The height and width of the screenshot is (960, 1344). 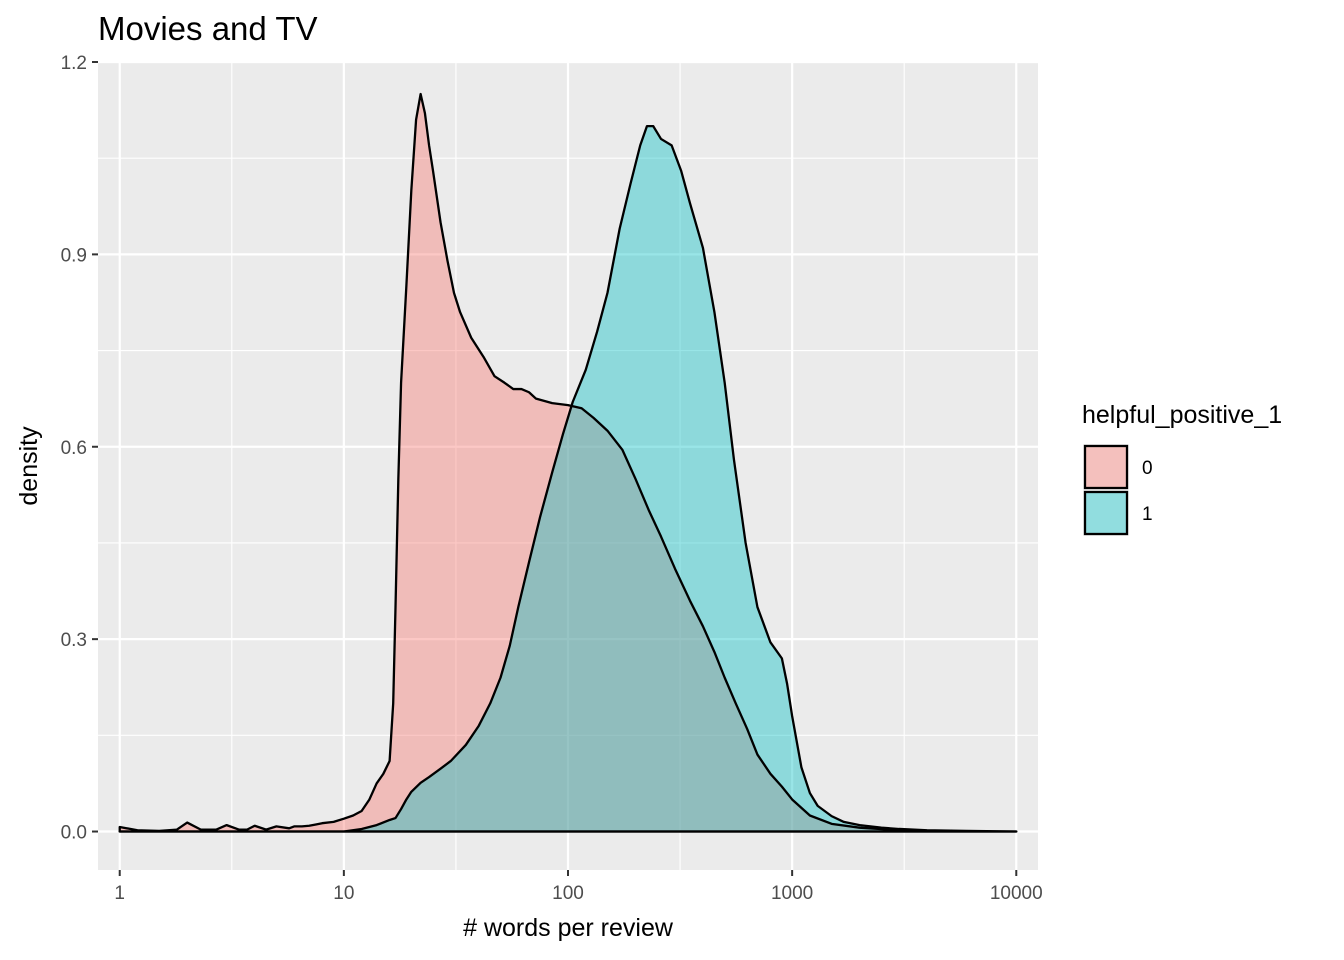 I want to click on x-tick-label: 10000, so click(x=1016, y=893).